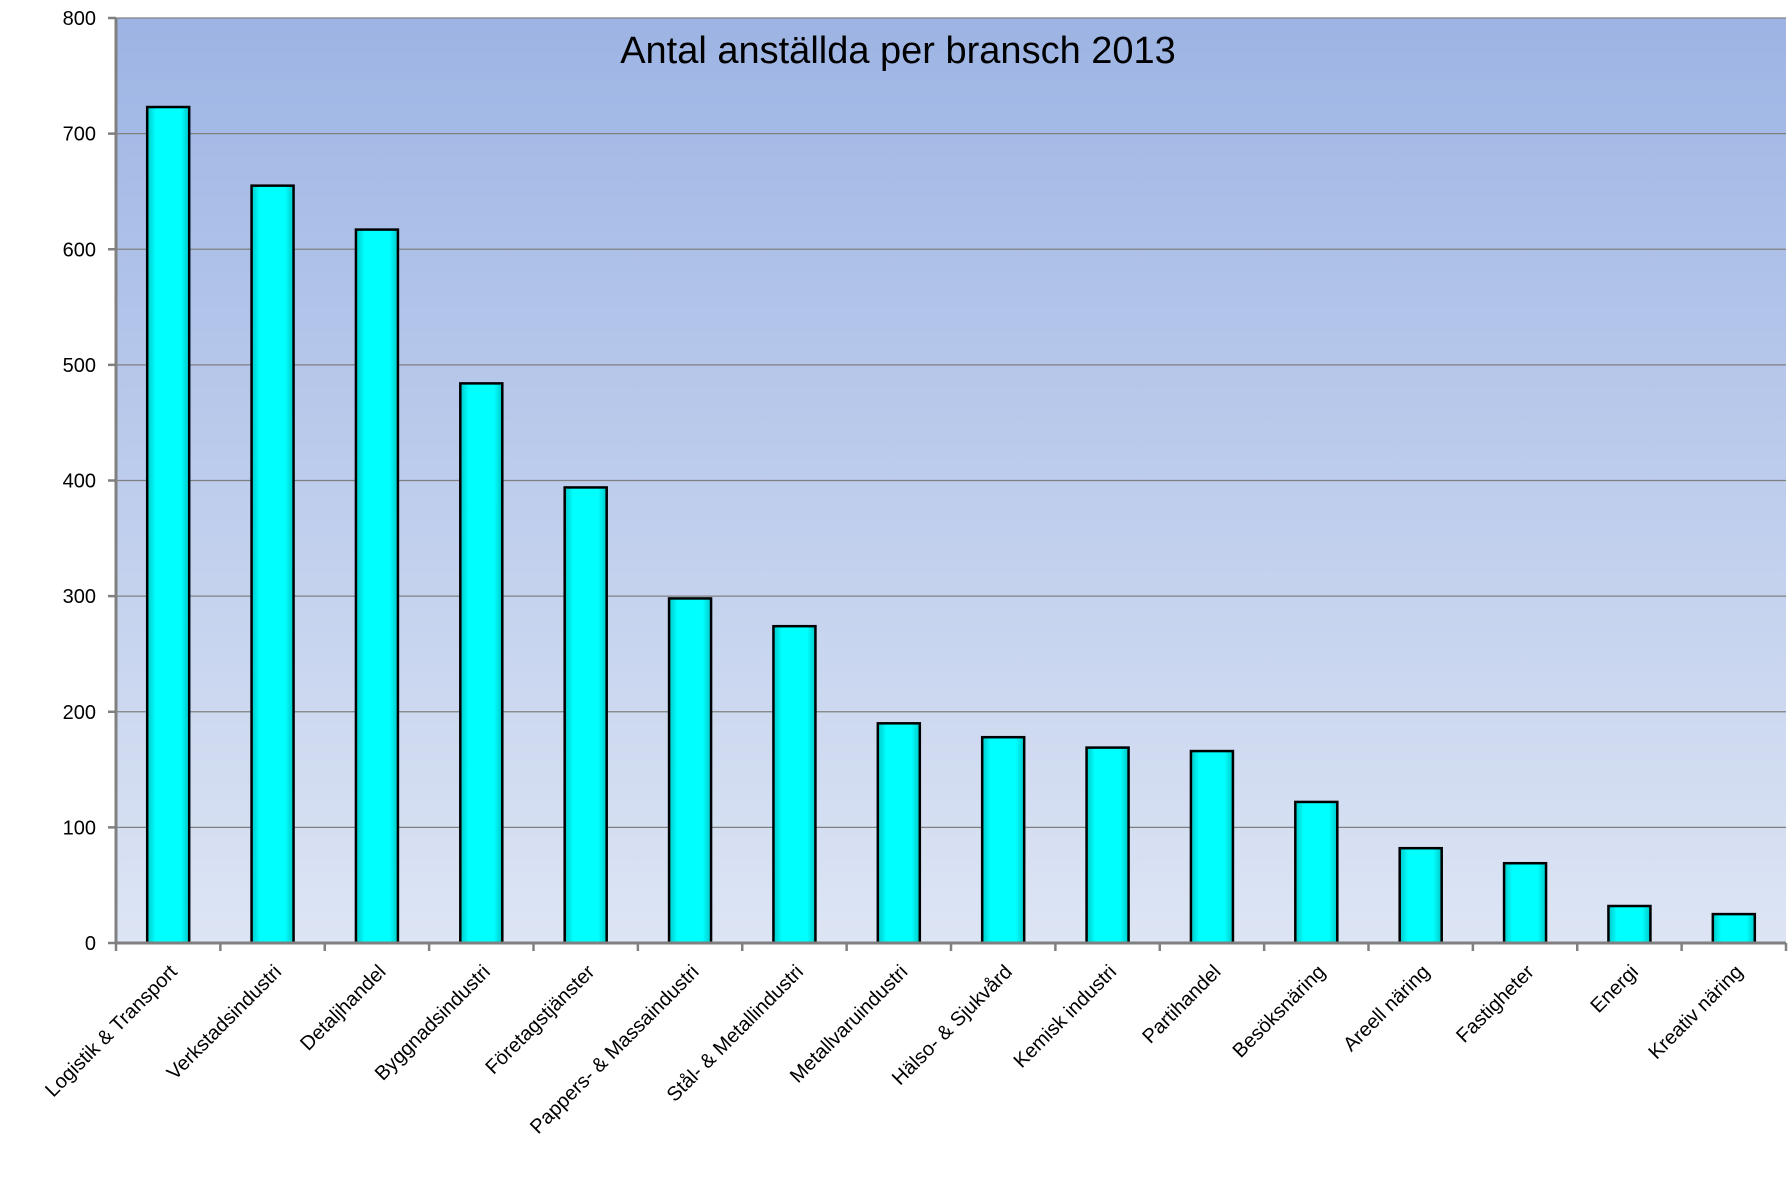  I want to click on x-category-label: Logistik & Transport, so click(111, 1031).